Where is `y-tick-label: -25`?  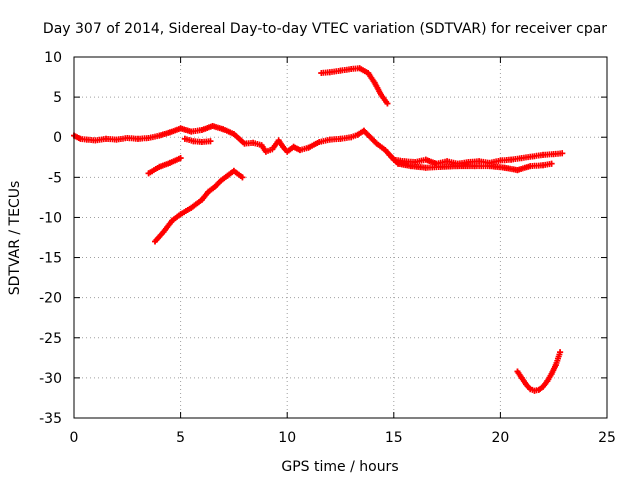 y-tick-label: -25 is located at coordinates (50, 339).